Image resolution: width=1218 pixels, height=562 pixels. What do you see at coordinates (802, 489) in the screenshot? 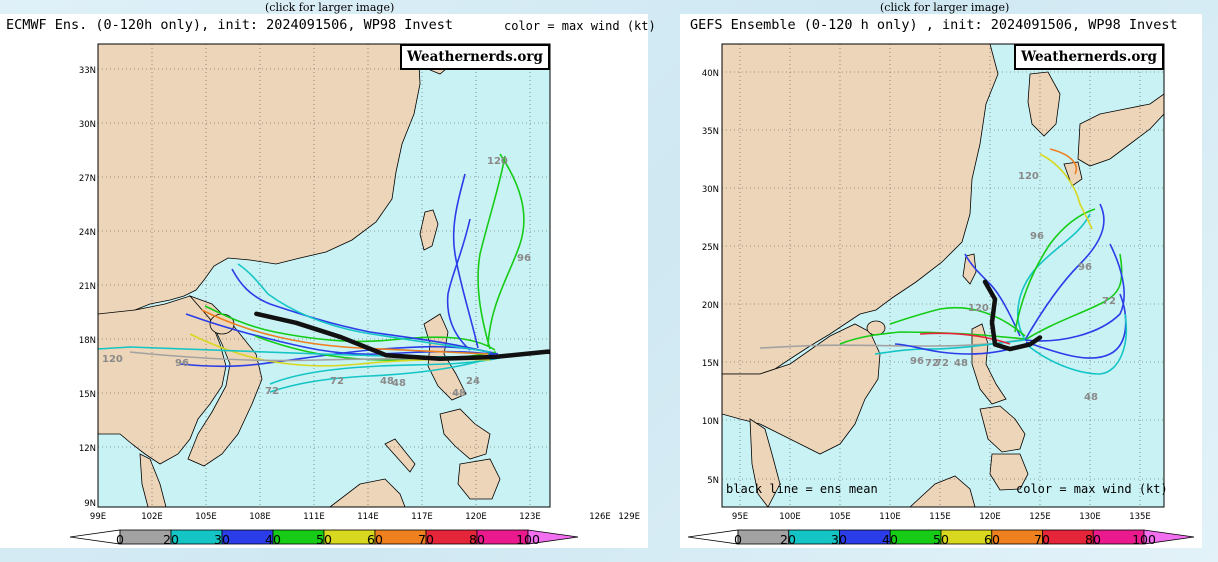
I see `mean-note: black line = ens mean` at bounding box center [802, 489].